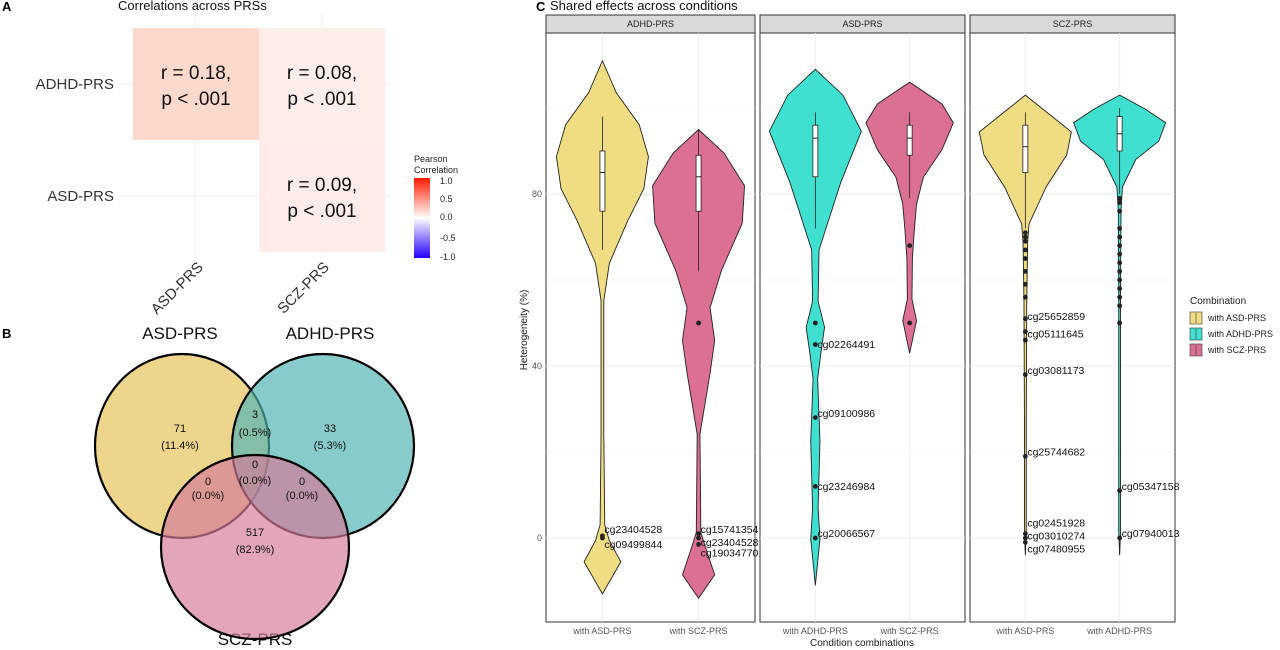 This screenshot has width=1280, height=650. What do you see at coordinates (815, 327) in the screenshot?
I see `violin-with-adhd-prs` at bounding box center [815, 327].